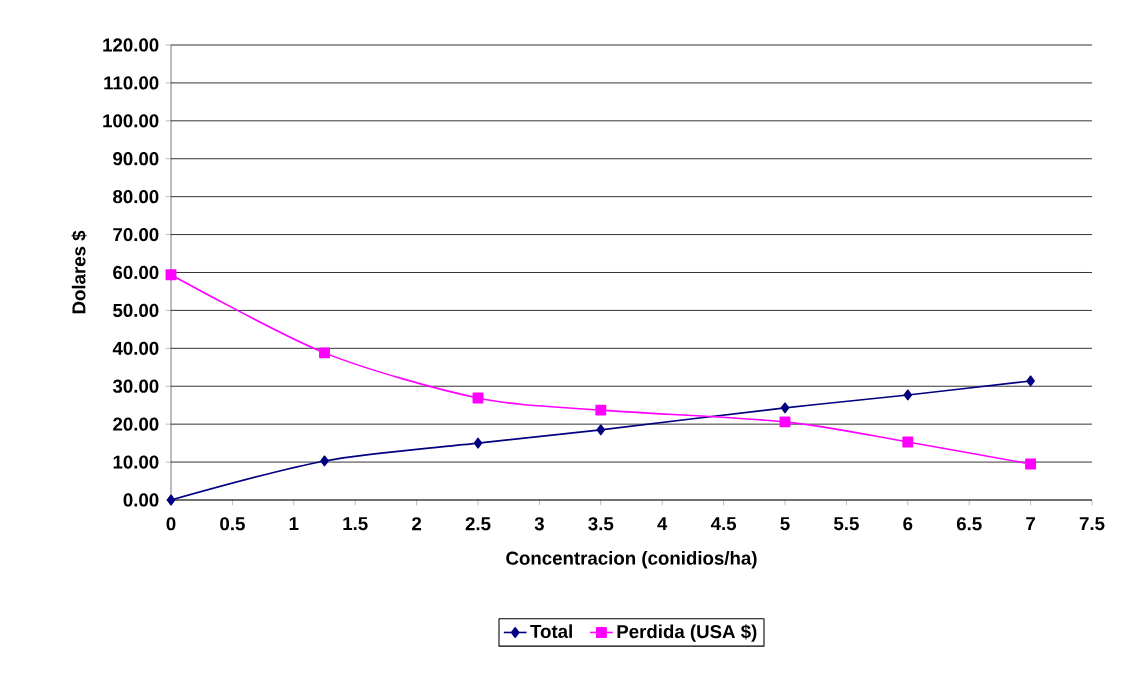 This screenshot has height=684, width=1146. I want to click on y-tick-label: 50.00, so click(136, 310).